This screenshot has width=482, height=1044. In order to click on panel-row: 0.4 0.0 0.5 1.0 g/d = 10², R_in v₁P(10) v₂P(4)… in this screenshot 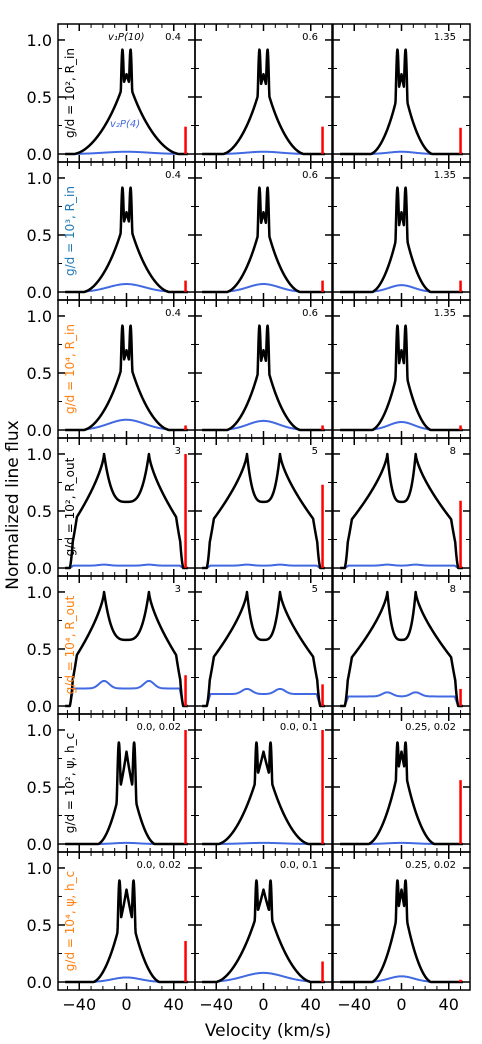, I will do `click(249, 93)`.